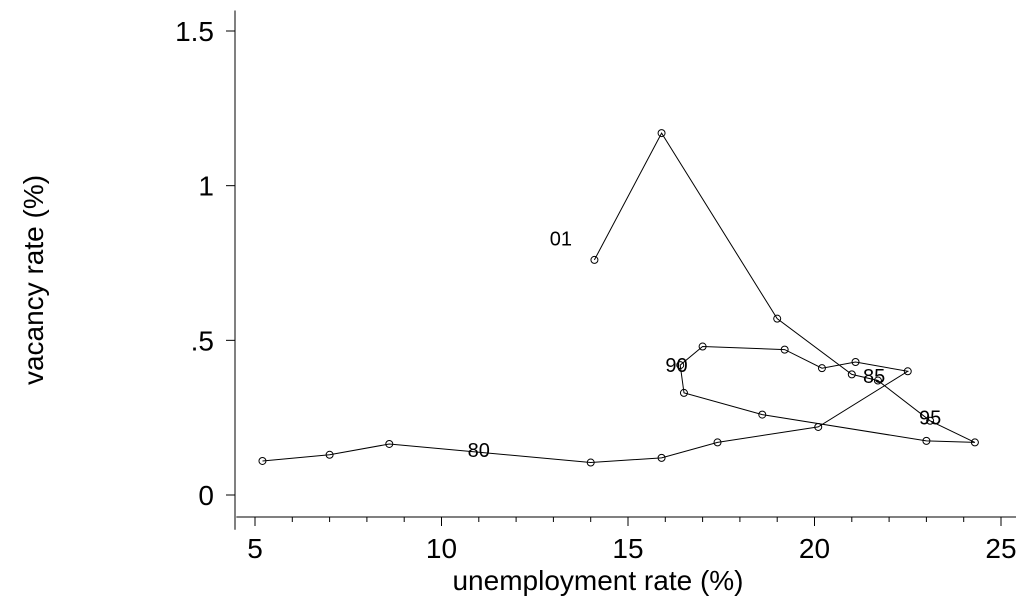 This screenshot has height=603, width=1016. I want to click on y-tick-label: 0, so click(206, 495).